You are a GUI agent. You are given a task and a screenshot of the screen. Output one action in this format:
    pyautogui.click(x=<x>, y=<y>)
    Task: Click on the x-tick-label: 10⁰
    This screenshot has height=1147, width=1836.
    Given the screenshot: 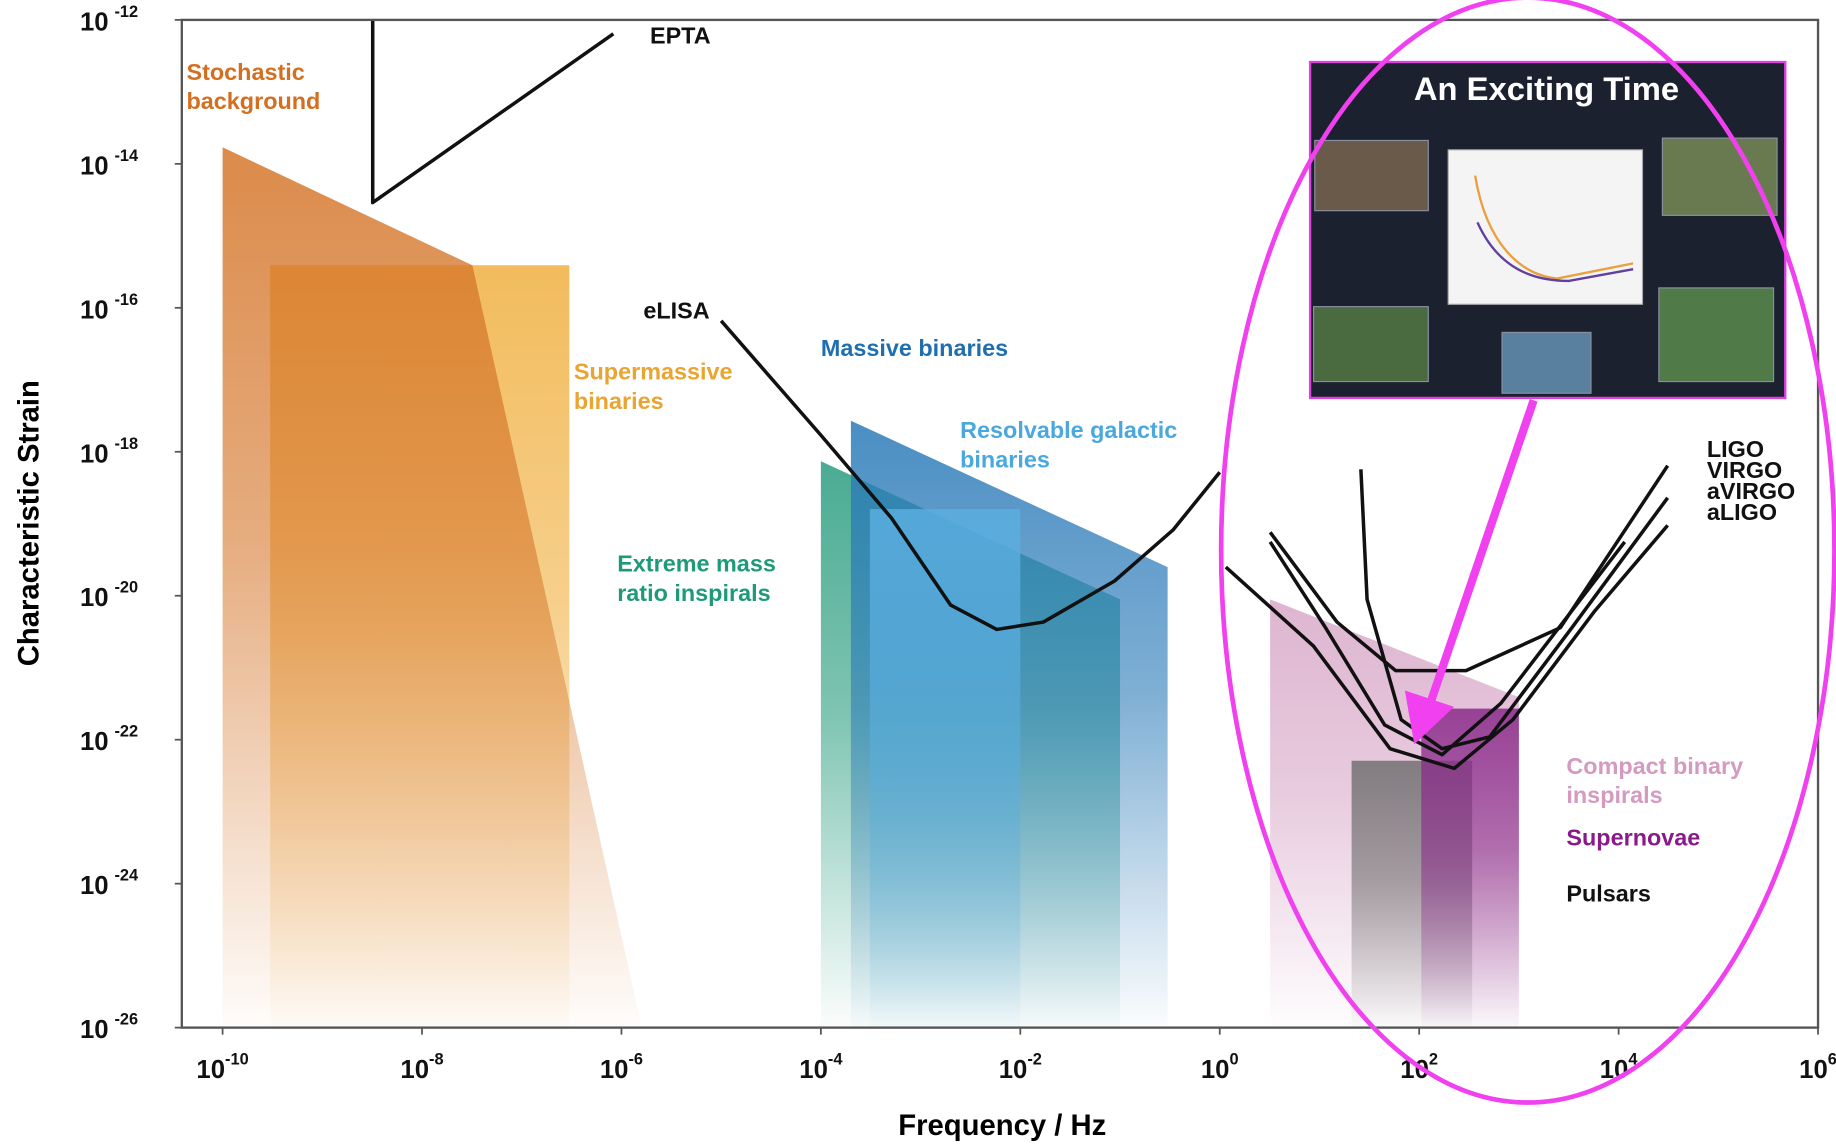 What is the action you would take?
    pyautogui.click(x=1220, y=1067)
    